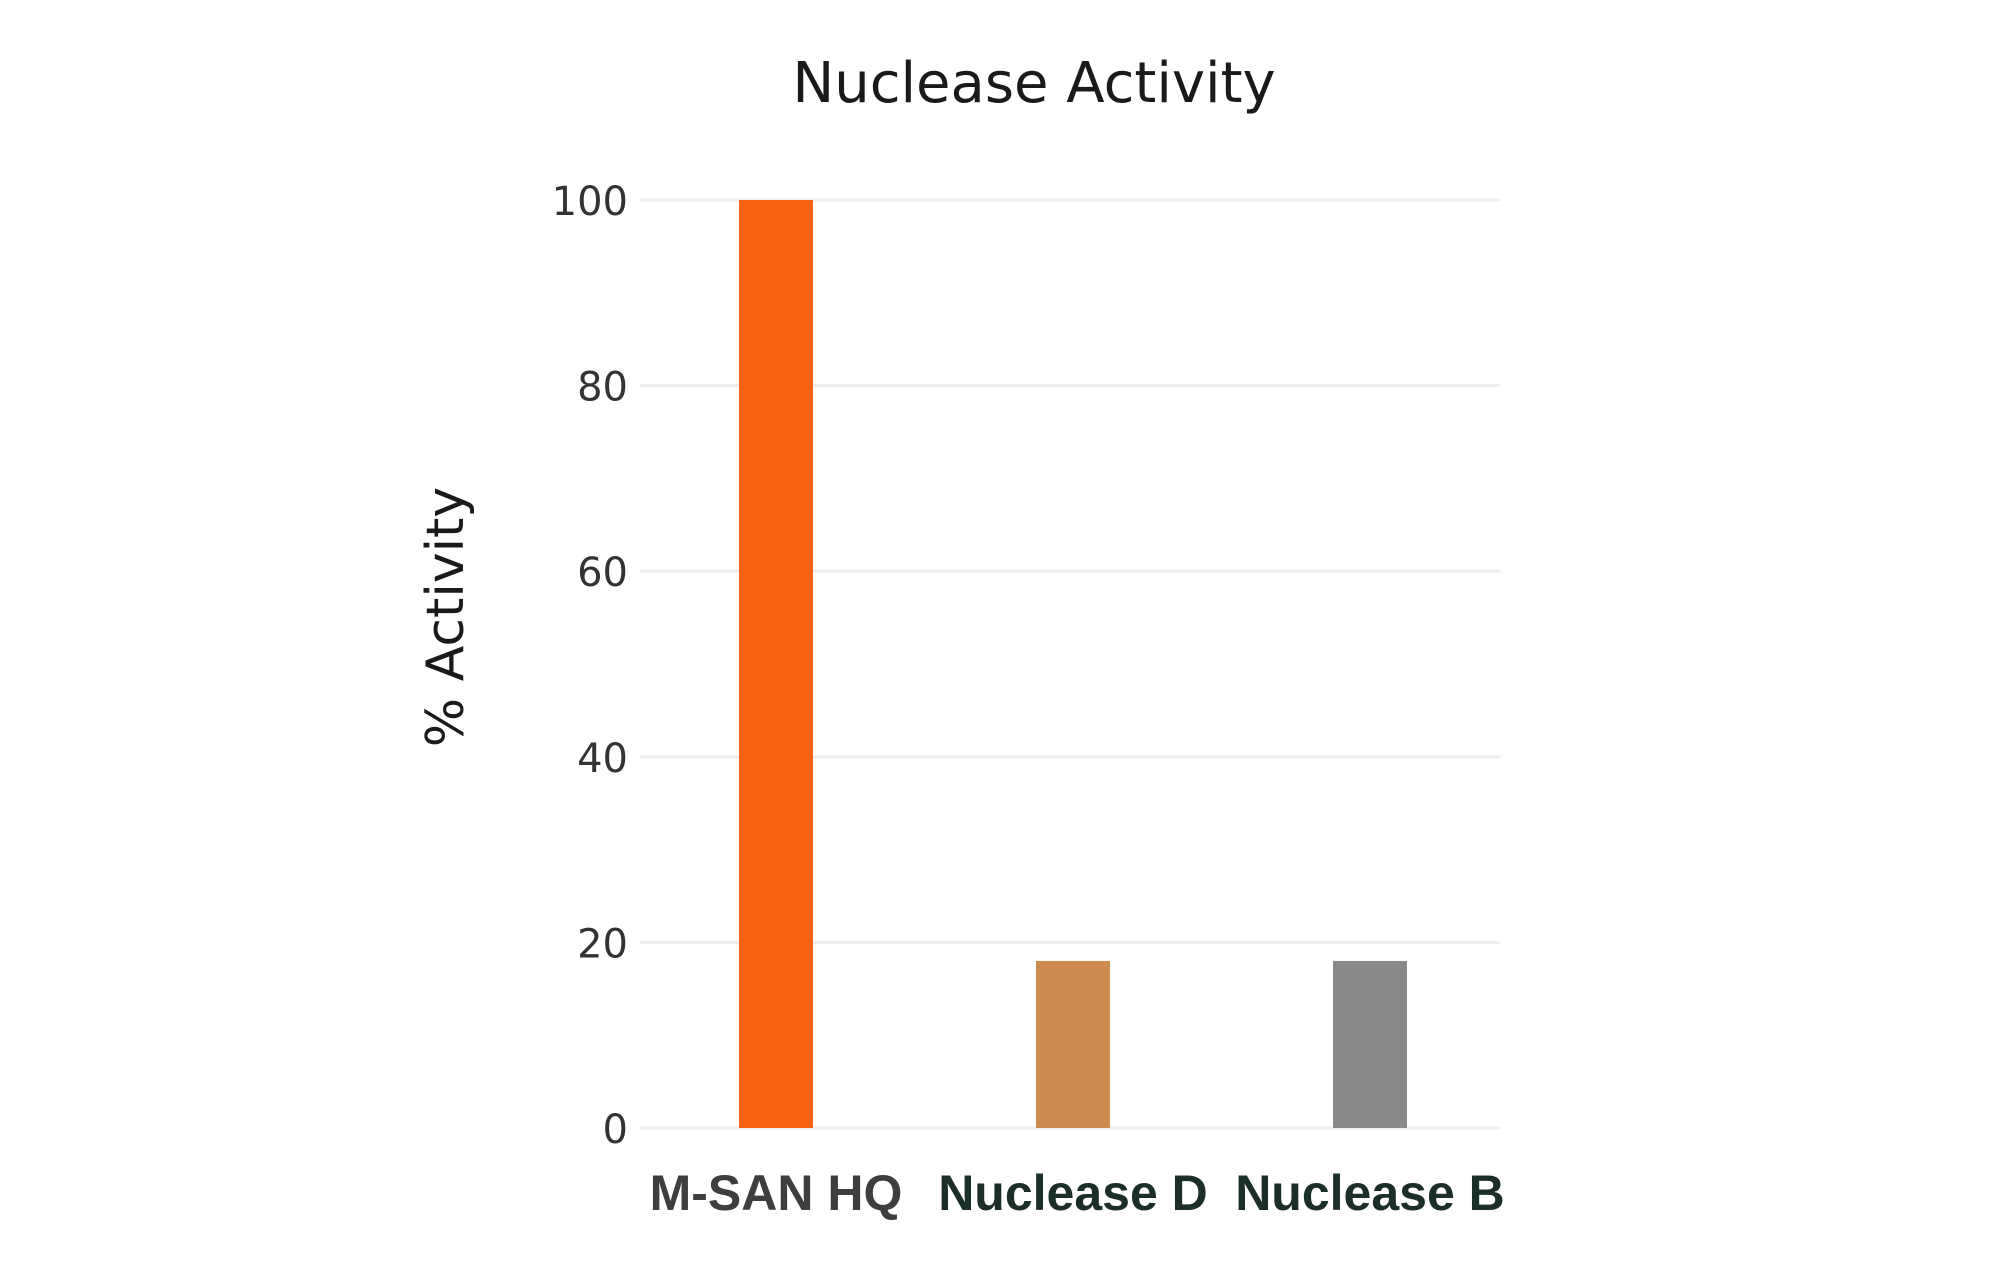  I want to click on y-tick-labels: 0 20 40 60 80 100, so click(590, 666).